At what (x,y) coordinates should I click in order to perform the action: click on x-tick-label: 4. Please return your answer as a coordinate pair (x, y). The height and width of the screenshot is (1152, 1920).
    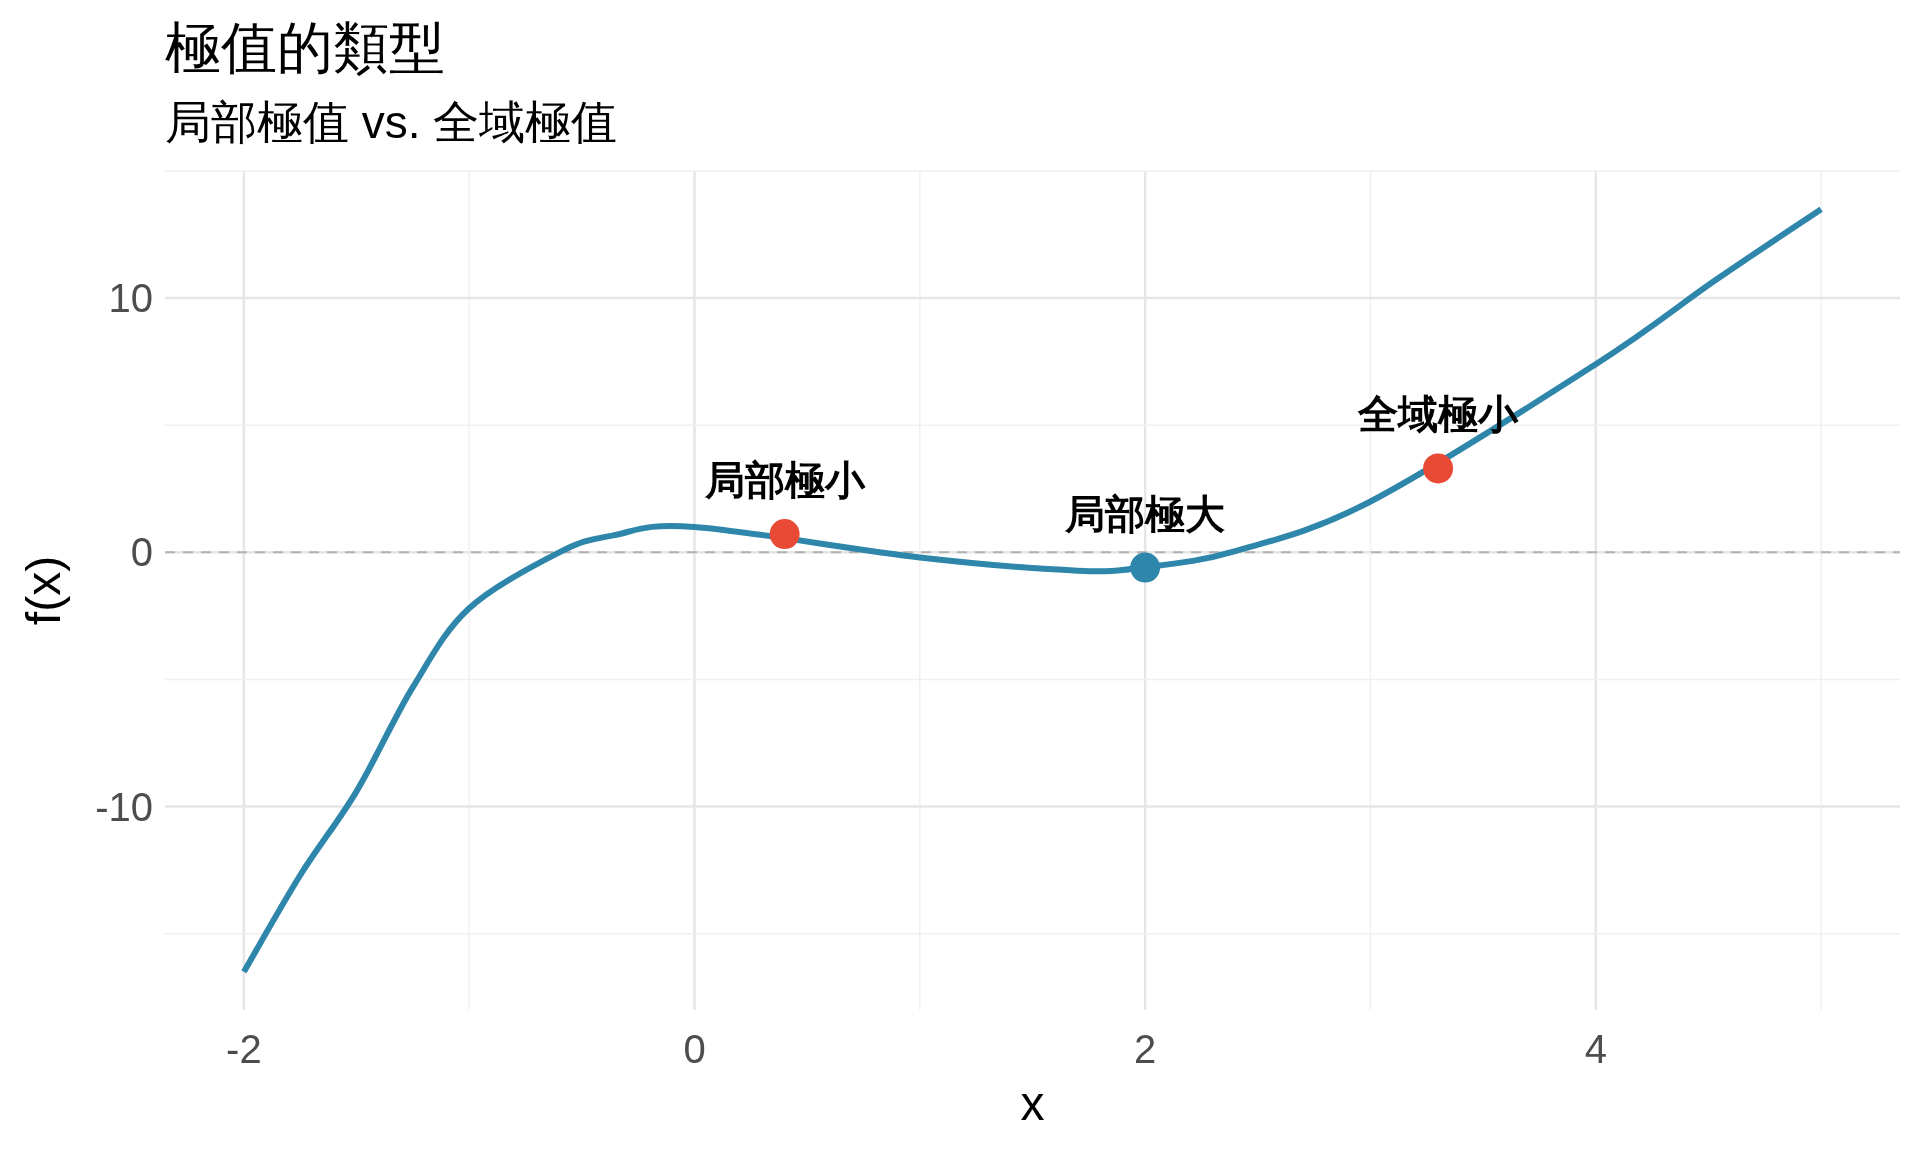
    Looking at the image, I should click on (1595, 1049).